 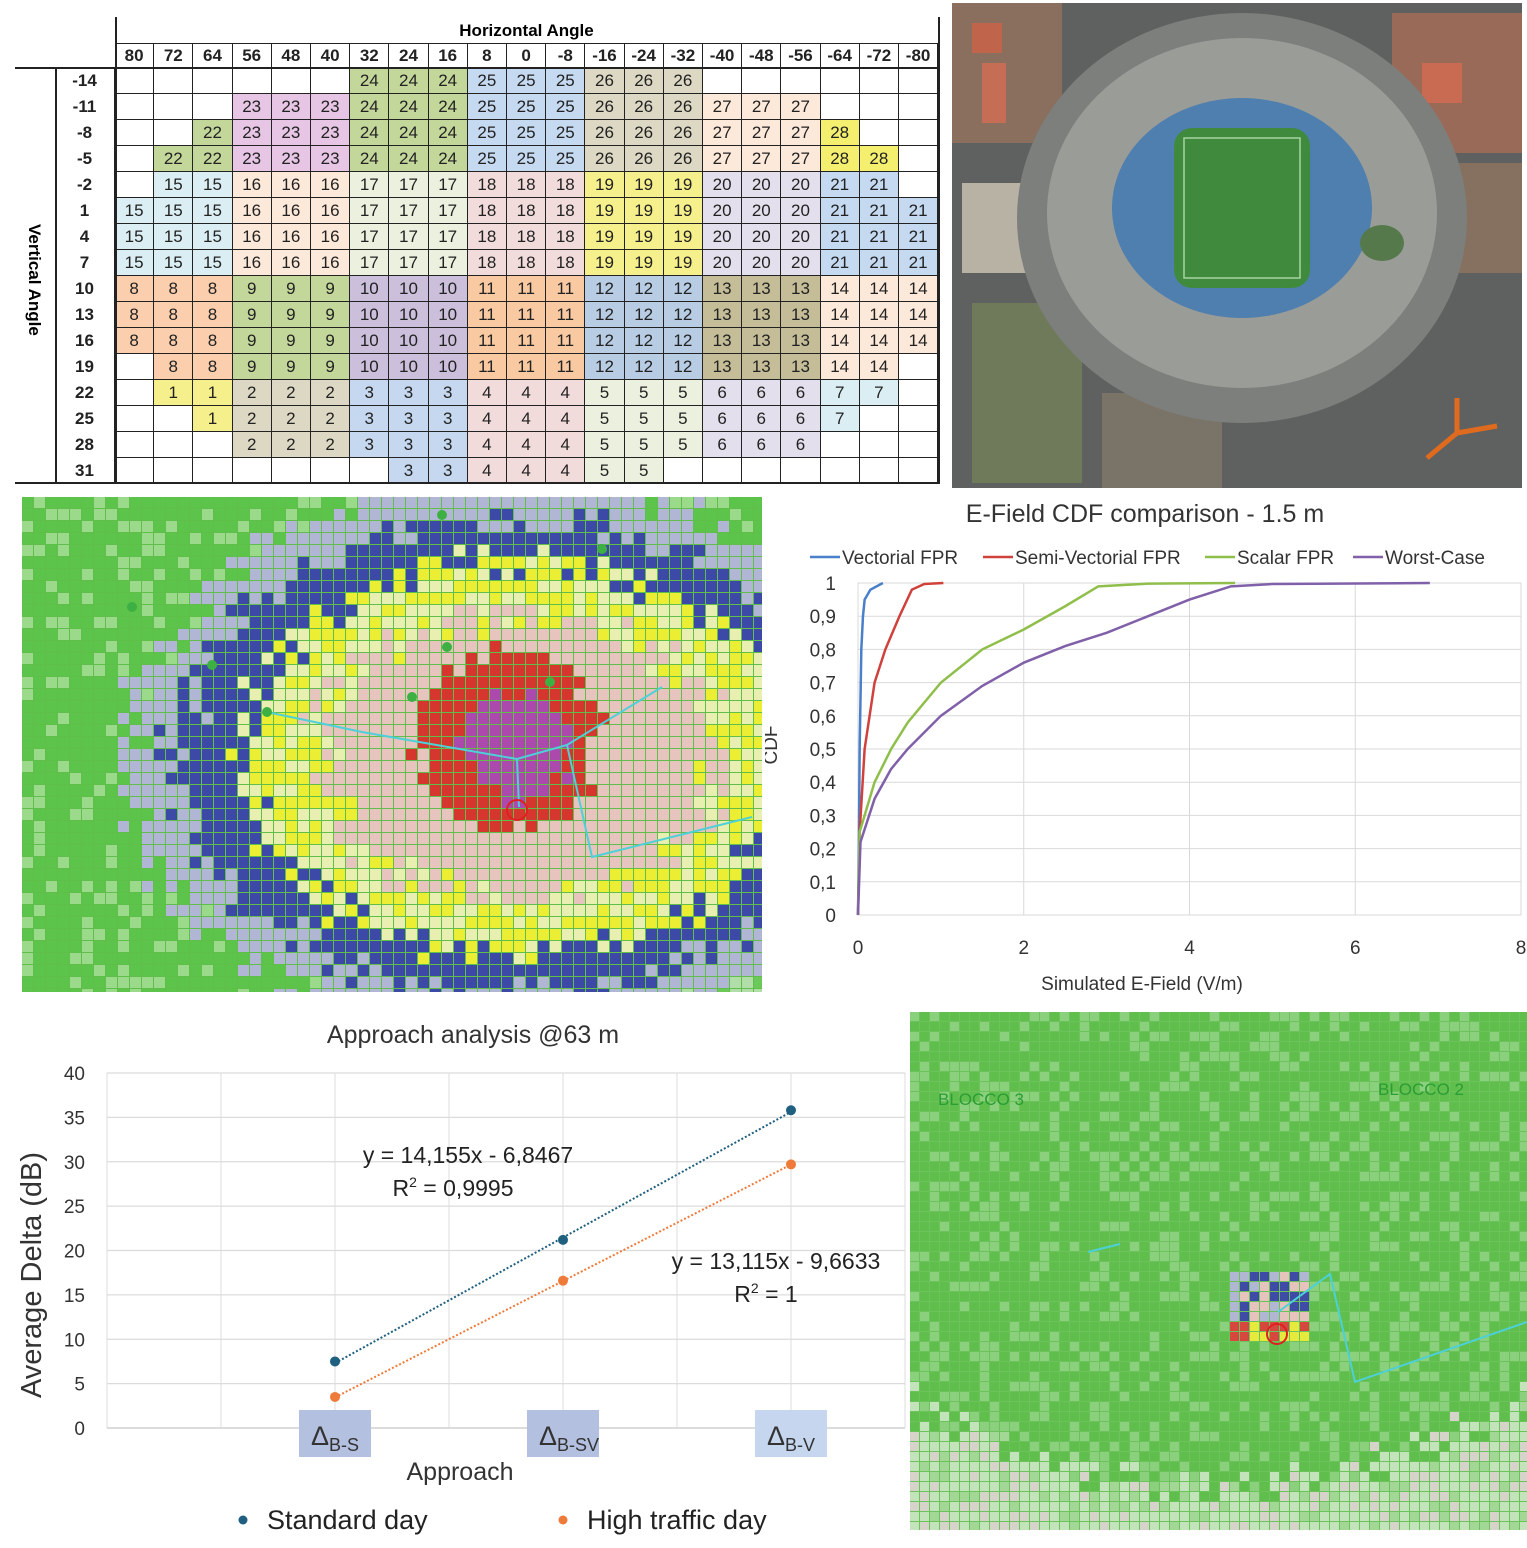 What do you see at coordinates (563, 1239) in the screenshot?
I see `data-point` at bounding box center [563, 1239].